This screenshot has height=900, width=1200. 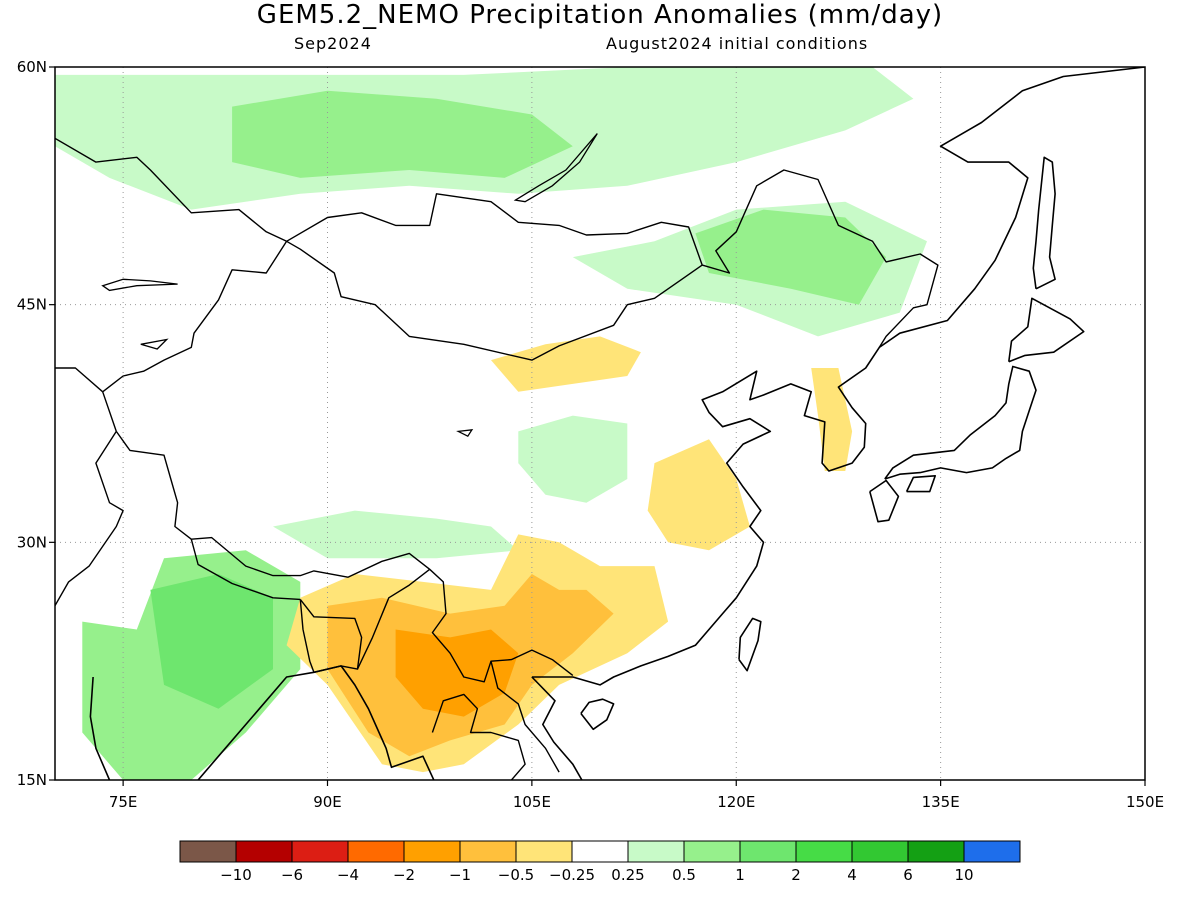 I want to click on border-kazakh-russia-border, so click(x=171, y=189).